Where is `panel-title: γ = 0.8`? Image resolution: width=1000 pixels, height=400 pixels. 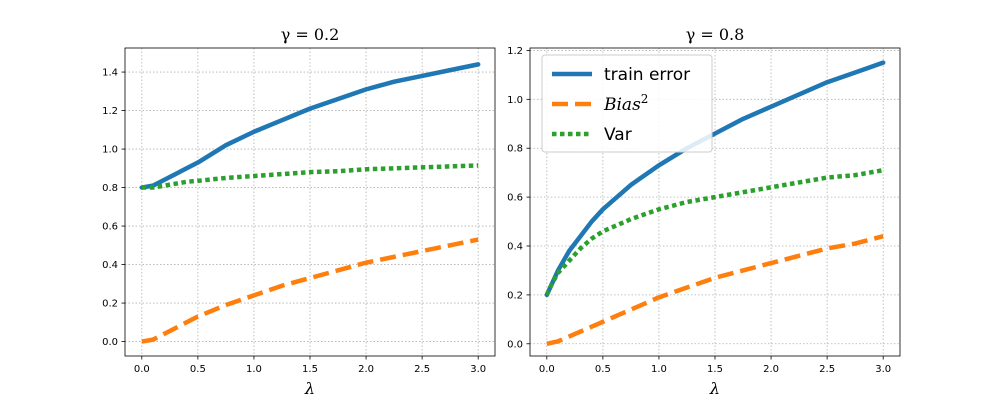 panel-title: γ = 0.8 is located at coordinates (715, 34).